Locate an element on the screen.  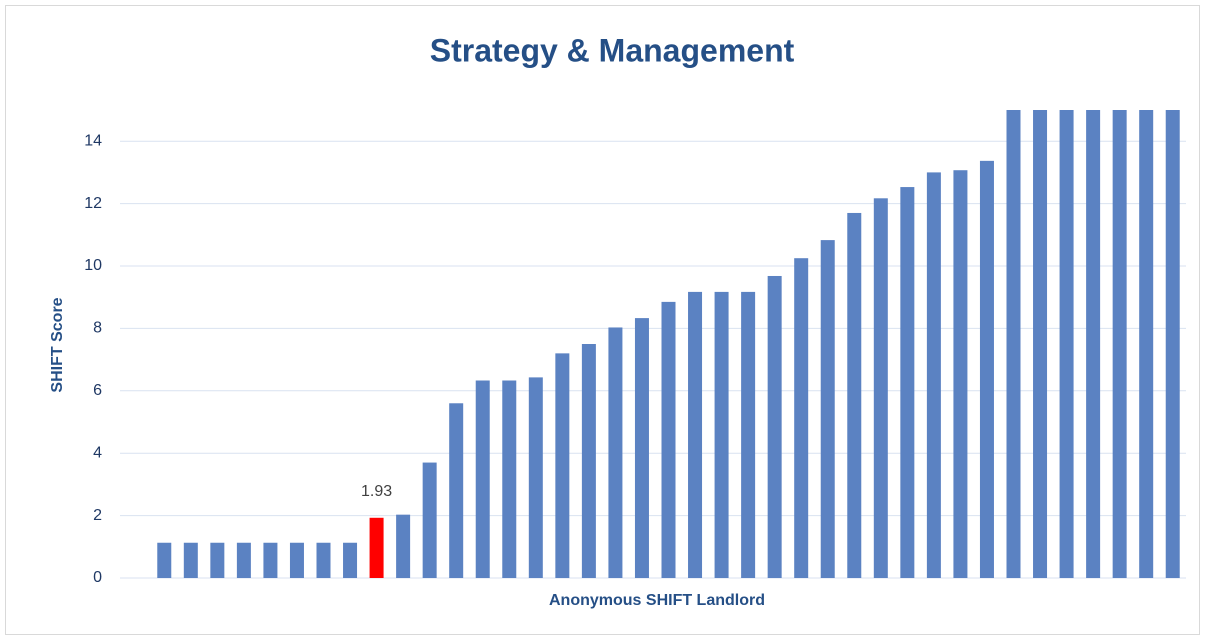
chart-title: Strategy & Management is located at coordinates (612, 50).